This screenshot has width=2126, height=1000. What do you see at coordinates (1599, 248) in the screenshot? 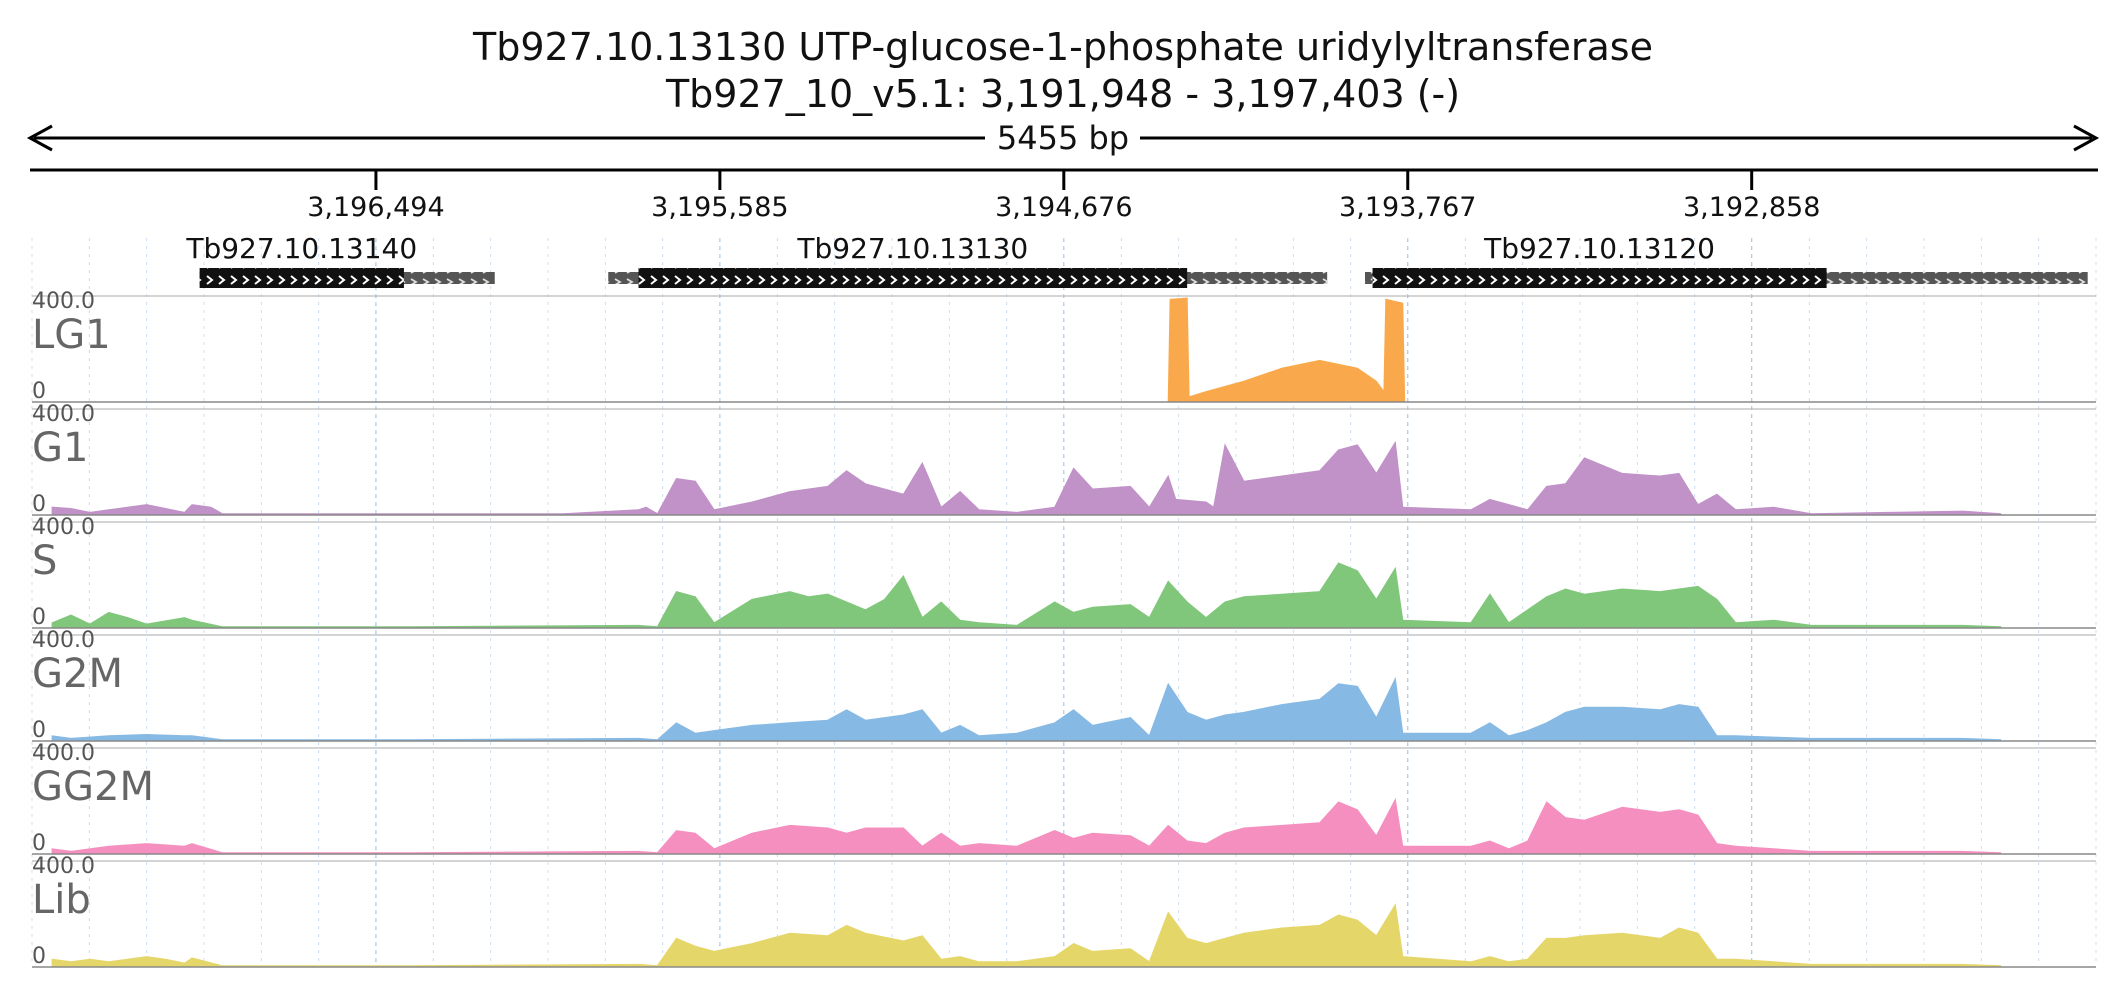
I see `gene-label-2: Tb927.10.13120` at bounding box center [1599, 248].